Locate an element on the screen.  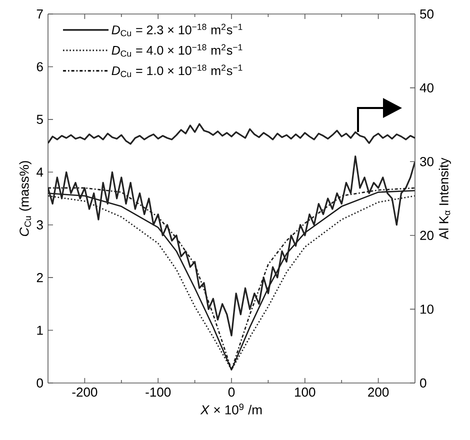
y2-tick-label: 20 is located at coordinates (427, 235).